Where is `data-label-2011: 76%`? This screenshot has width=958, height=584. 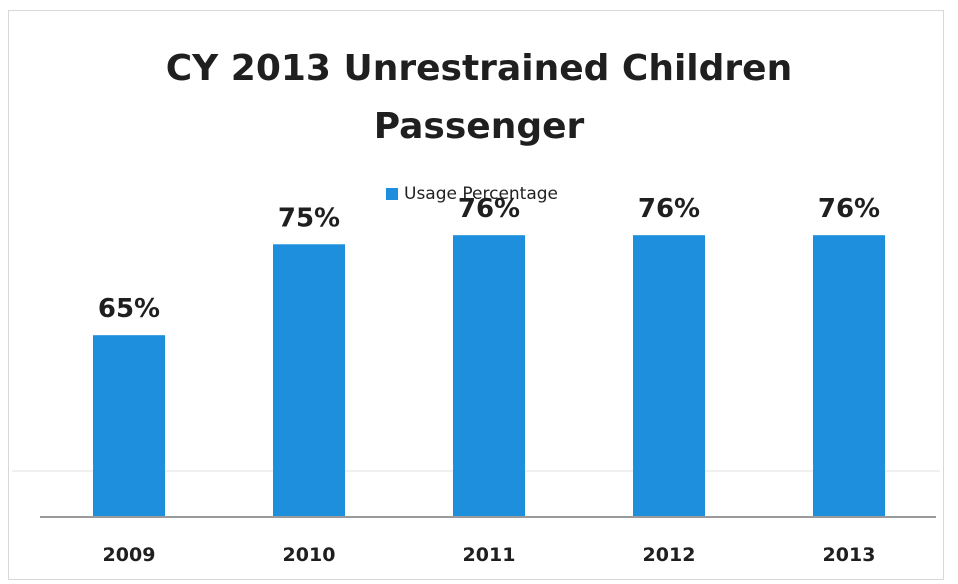 data-label-2011: 76% is located at coordinates (489, 209).